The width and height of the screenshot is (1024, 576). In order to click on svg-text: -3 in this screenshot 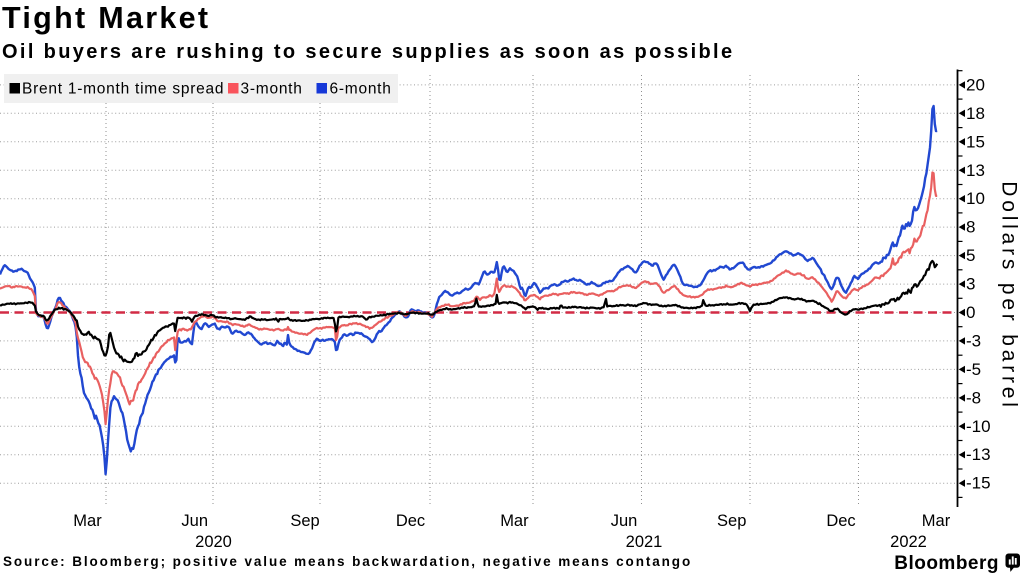, I will do `click(973, 340)`.